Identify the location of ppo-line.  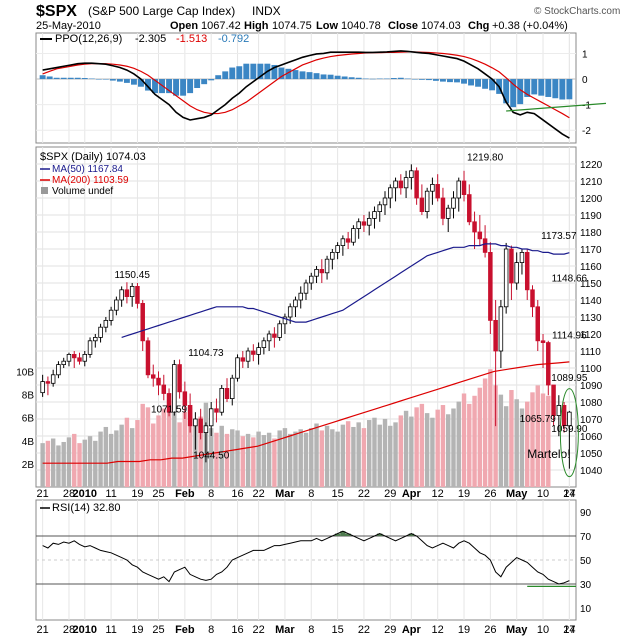
(306, 94).